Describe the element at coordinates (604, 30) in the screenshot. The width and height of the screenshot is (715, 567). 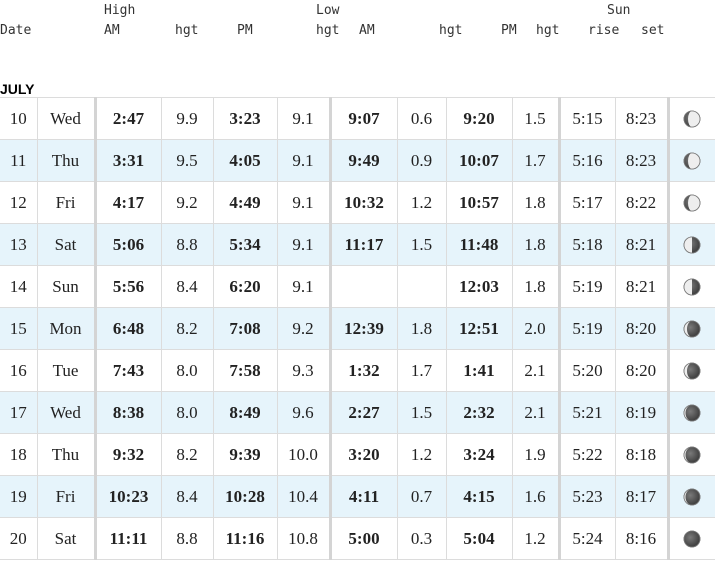
I see `header-sun-rise: rise` at that location.